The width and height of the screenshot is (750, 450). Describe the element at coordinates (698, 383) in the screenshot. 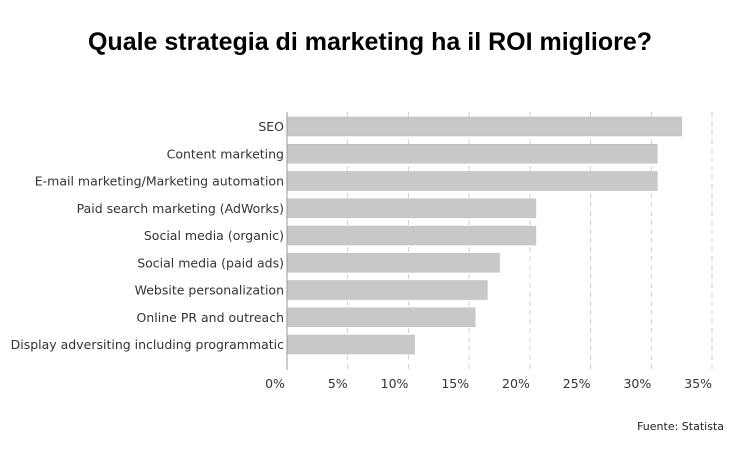

I see `x-tick-label: 35%` at that location.